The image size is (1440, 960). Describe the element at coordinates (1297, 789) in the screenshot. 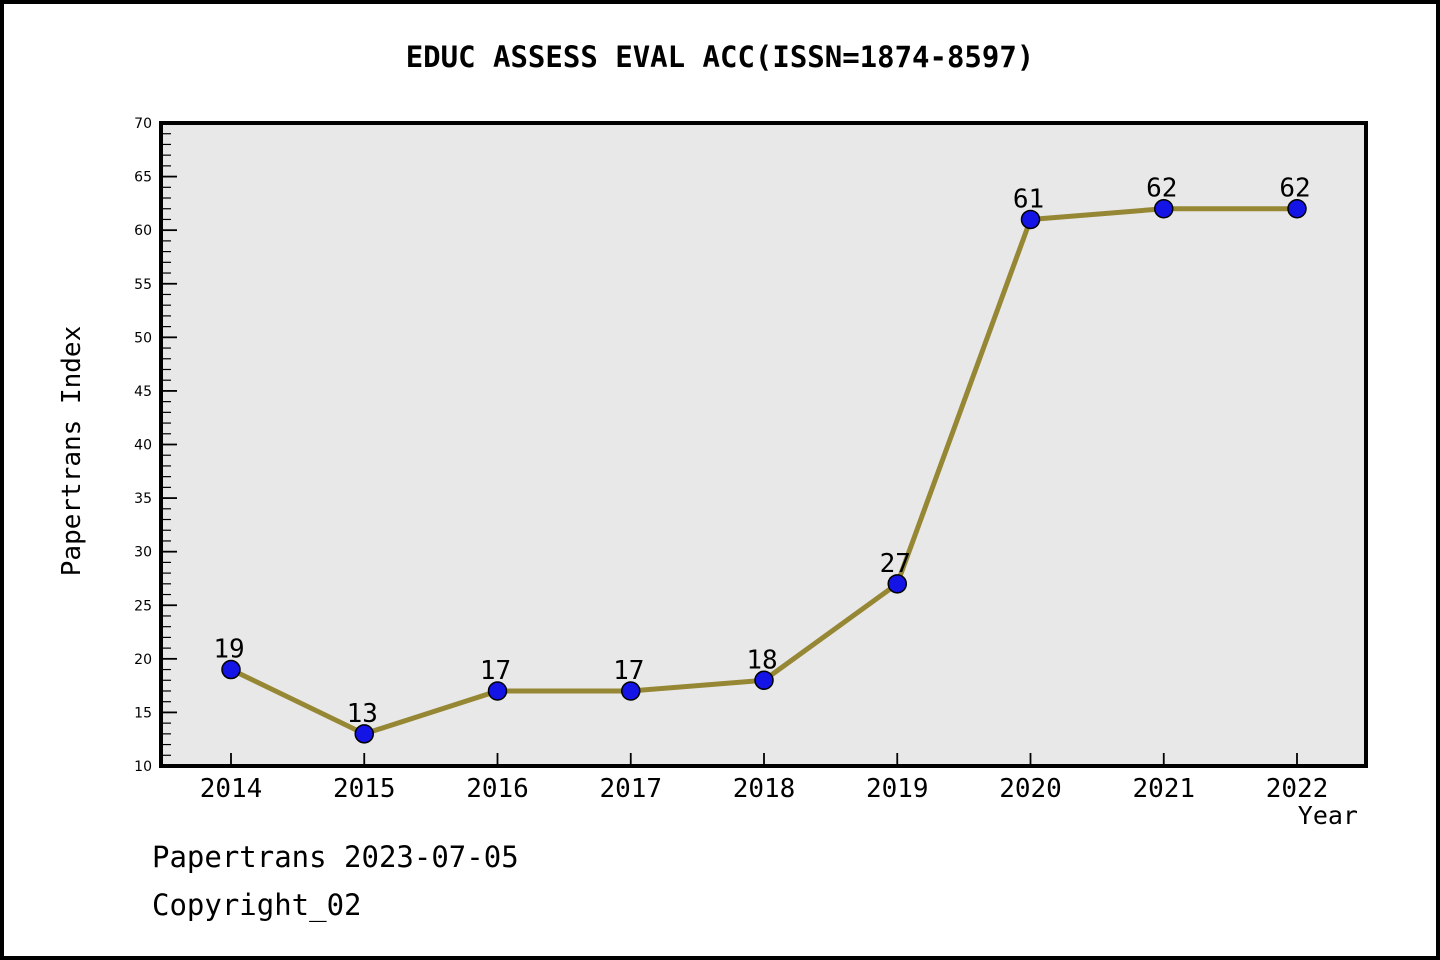

I see `x-tick-label: 2022` at that location.